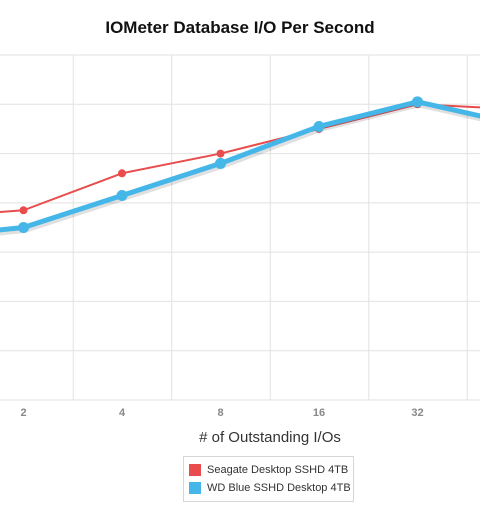 The height and width of the screenshot is (529, 480). I want to click on x-tick-label: 32, so click(417, 413).